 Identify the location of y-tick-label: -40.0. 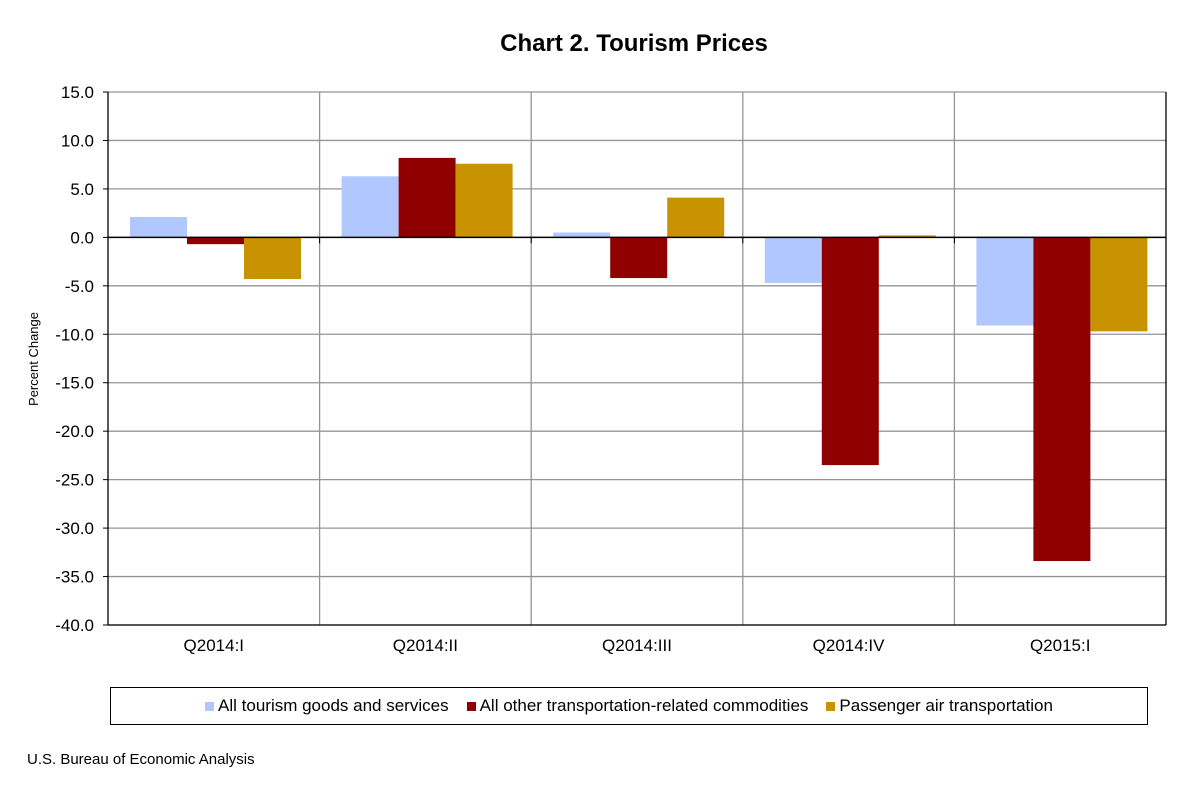
(74, 625).